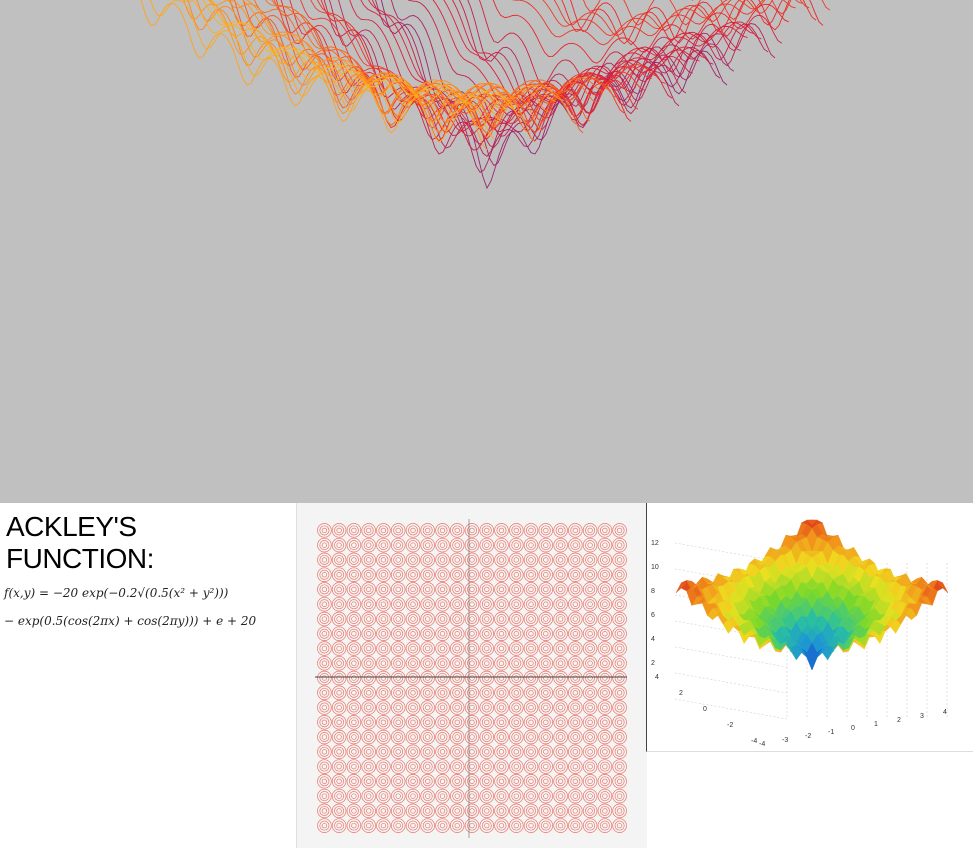  Describe the element at coordinates (731, 709) in the screenshot. I see `grid-line` at that location.